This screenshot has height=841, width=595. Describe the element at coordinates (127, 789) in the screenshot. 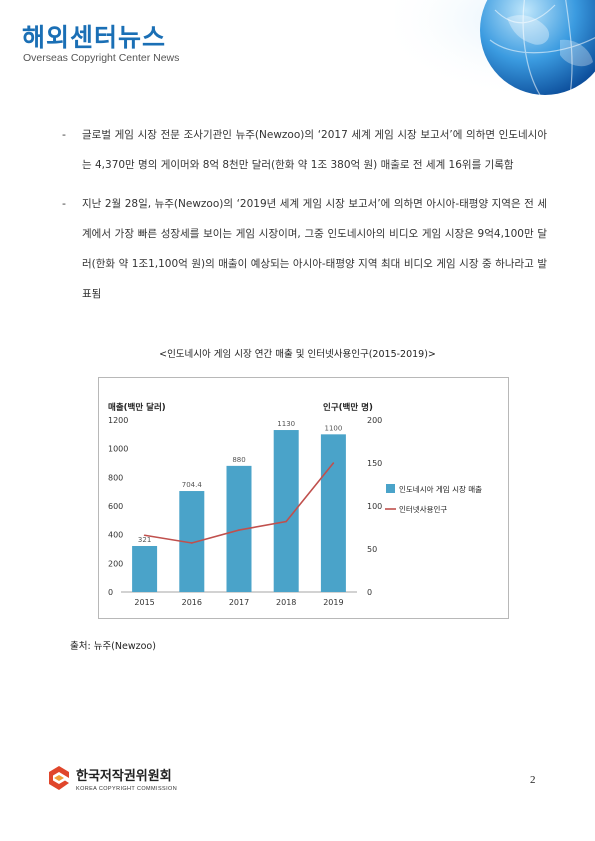

I see `footer-org-subtitle: KOREA COPYRIGHT COMMISSION` at that location.